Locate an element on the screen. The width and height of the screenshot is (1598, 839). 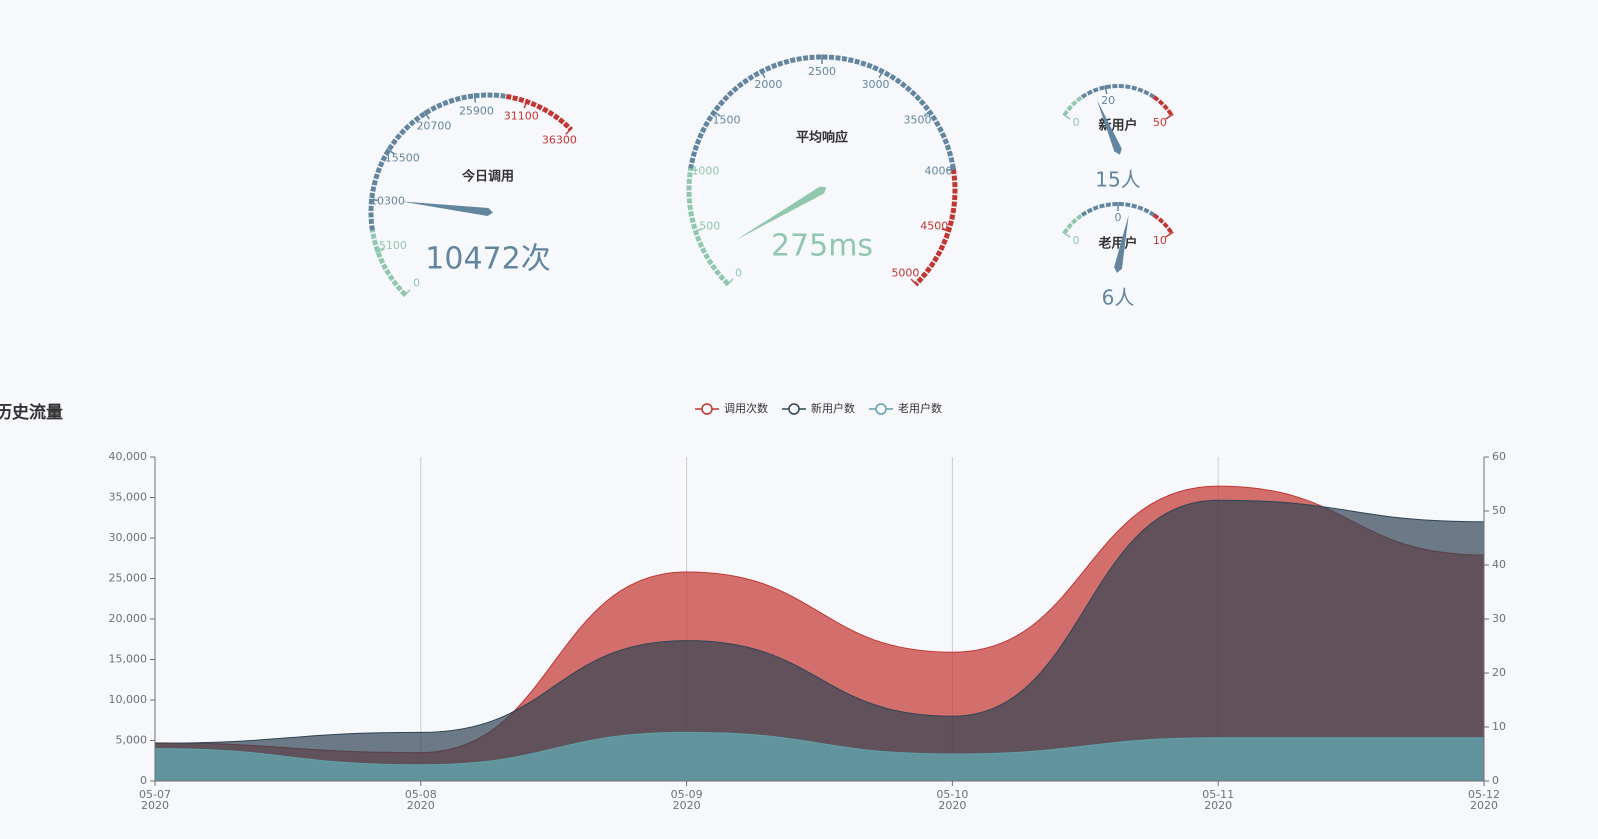
gauge-value: 15人 is located at coordinates (1117, 180).